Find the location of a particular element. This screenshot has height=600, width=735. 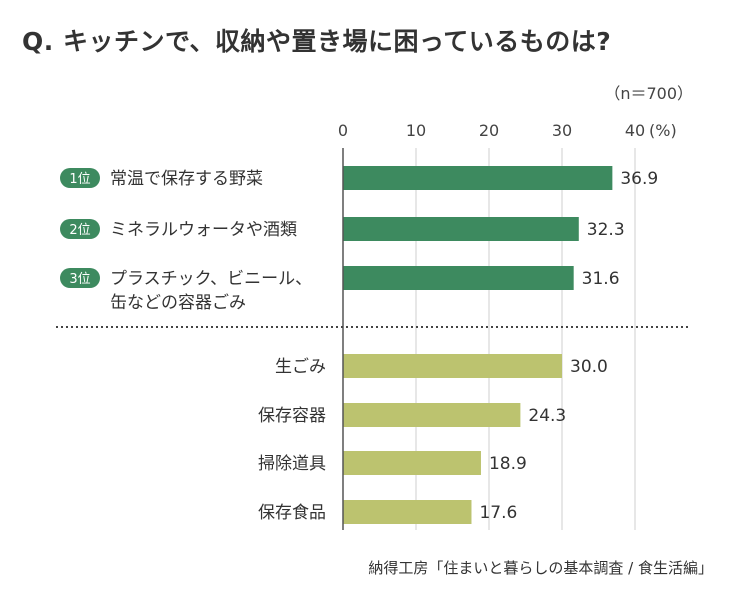

rank-badge: 1位 is located at coordinates (80, 178).